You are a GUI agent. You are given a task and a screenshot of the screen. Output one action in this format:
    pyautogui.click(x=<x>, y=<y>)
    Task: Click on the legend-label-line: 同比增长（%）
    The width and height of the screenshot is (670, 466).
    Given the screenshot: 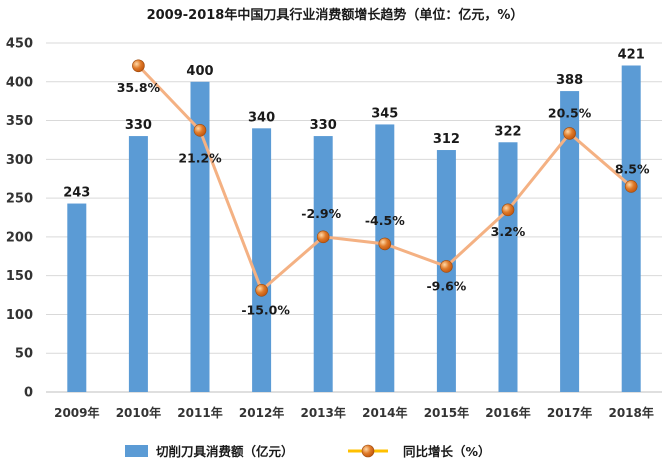 What is the action you would take?
    pyautogui.click(x=447, y=451)
    